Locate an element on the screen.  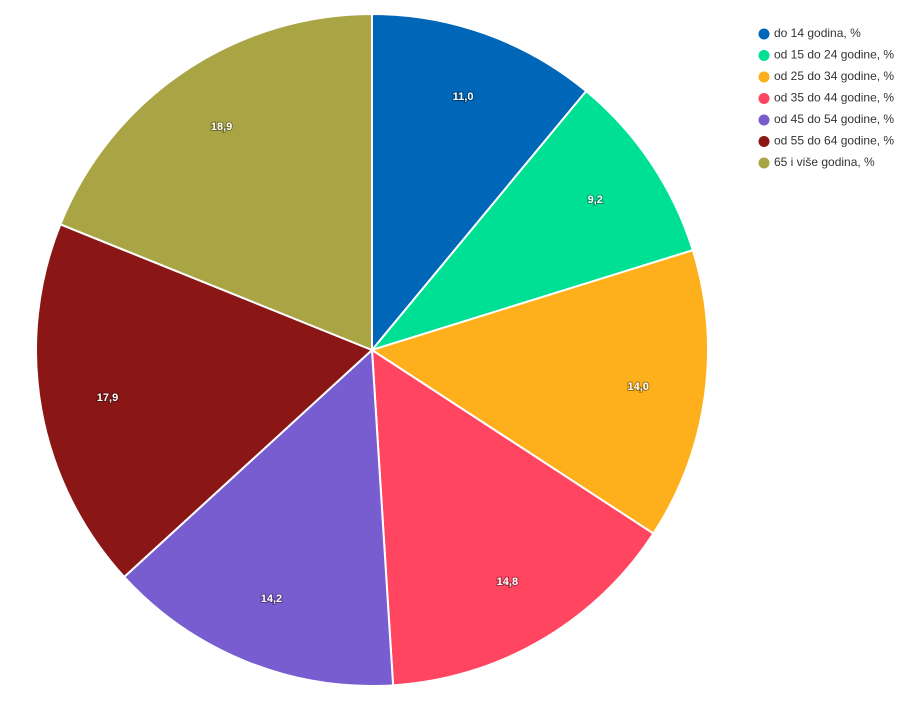
legend-label: od 25 do 34 godine, % is located at coordinates (834, 76).